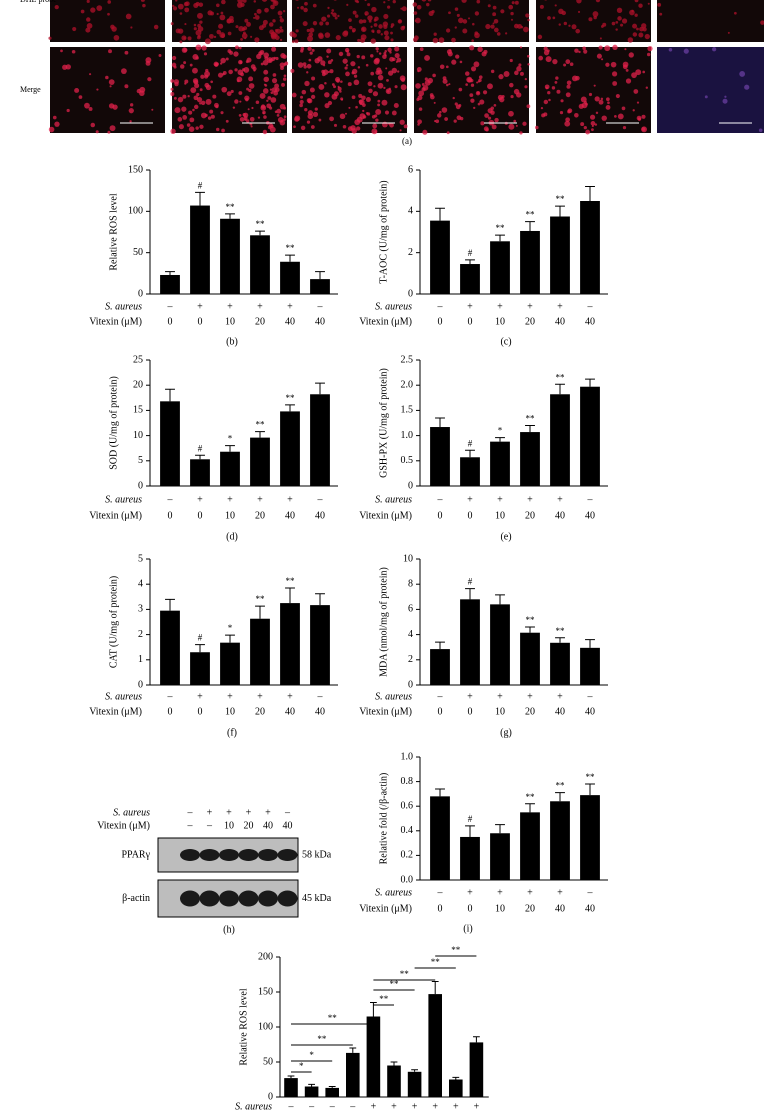 Image resolution: width=764 pixels, height=1111 pixels. What do you see at coordinates (408, 558) in the screenshot?
I see `y-tick-label: 10` at bounding box center [408, 558].